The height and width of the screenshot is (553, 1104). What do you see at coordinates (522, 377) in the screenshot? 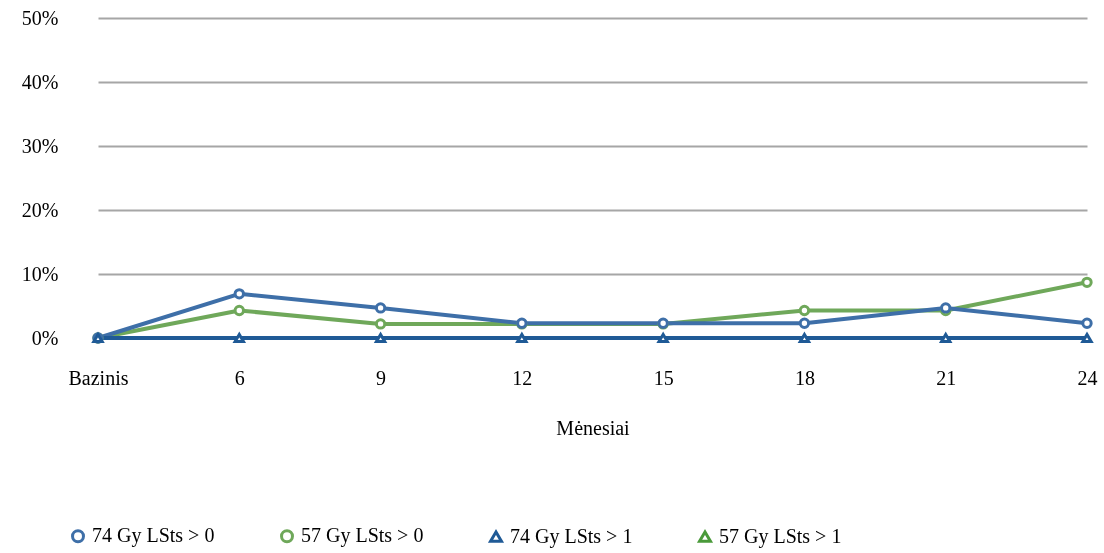
I see `x-tick-label: 12` at bounding box center [522, 377].